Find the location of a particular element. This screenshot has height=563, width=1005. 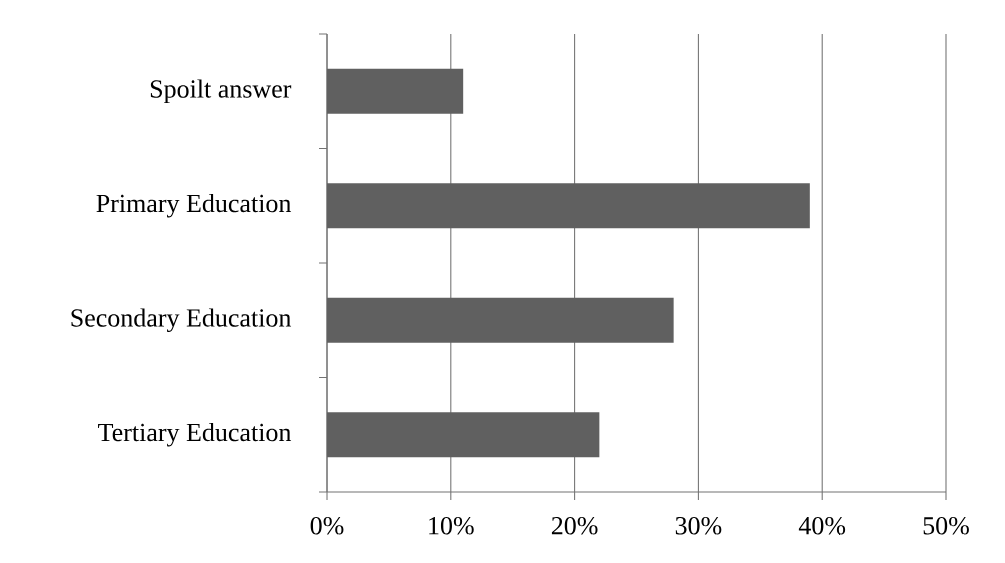

x-tick-label: 50% is located at coordinates (946, 525).